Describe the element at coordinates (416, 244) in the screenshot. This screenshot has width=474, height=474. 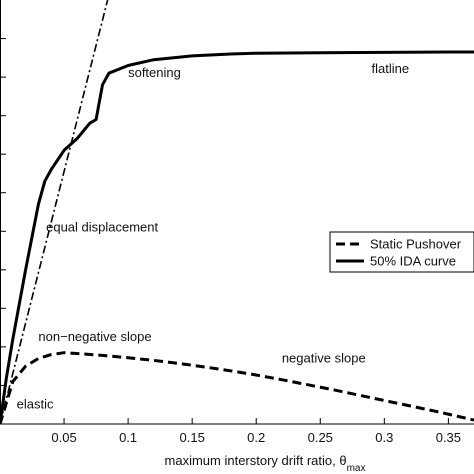
I see `legend-label: Static Pushover` at that location.